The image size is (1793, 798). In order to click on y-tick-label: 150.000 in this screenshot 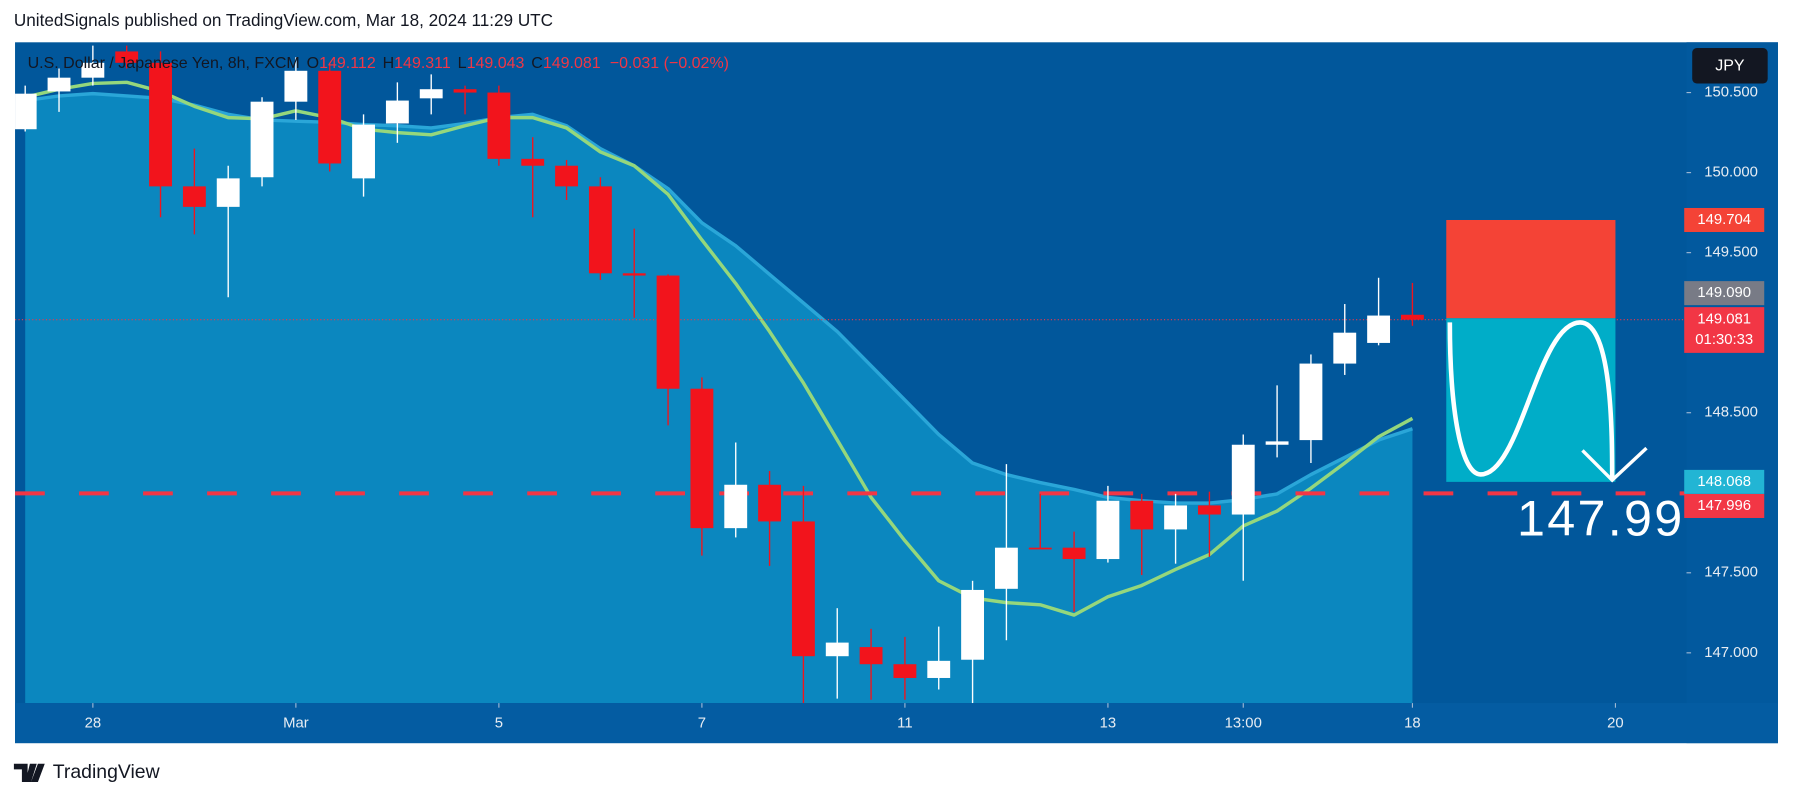, I will do `click(1731, 173)`.